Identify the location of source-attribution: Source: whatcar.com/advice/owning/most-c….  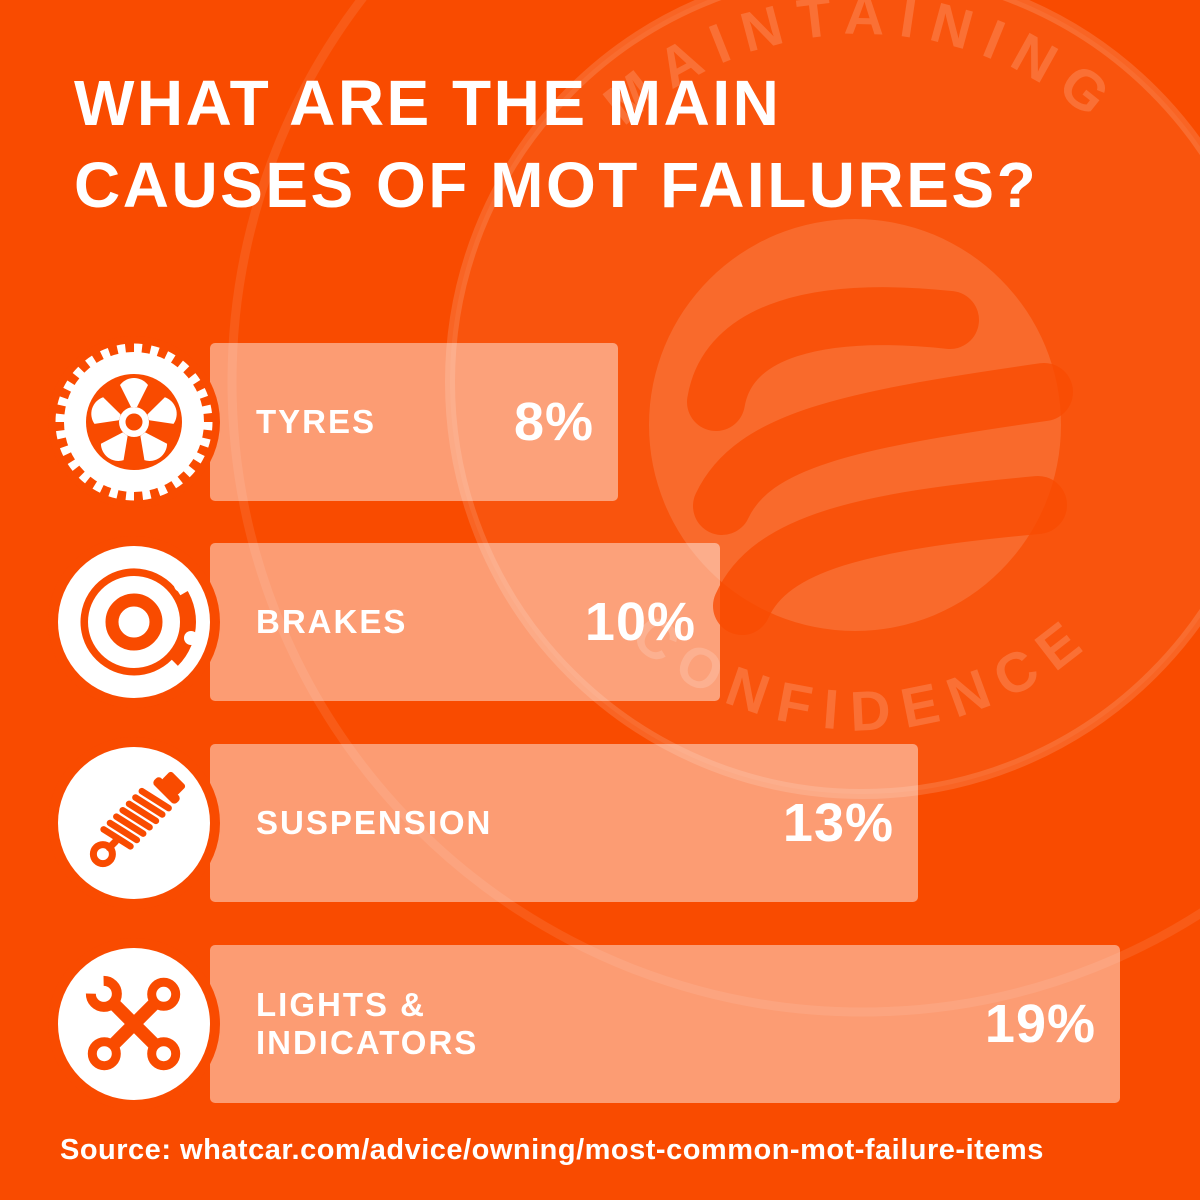
(552, 1150).